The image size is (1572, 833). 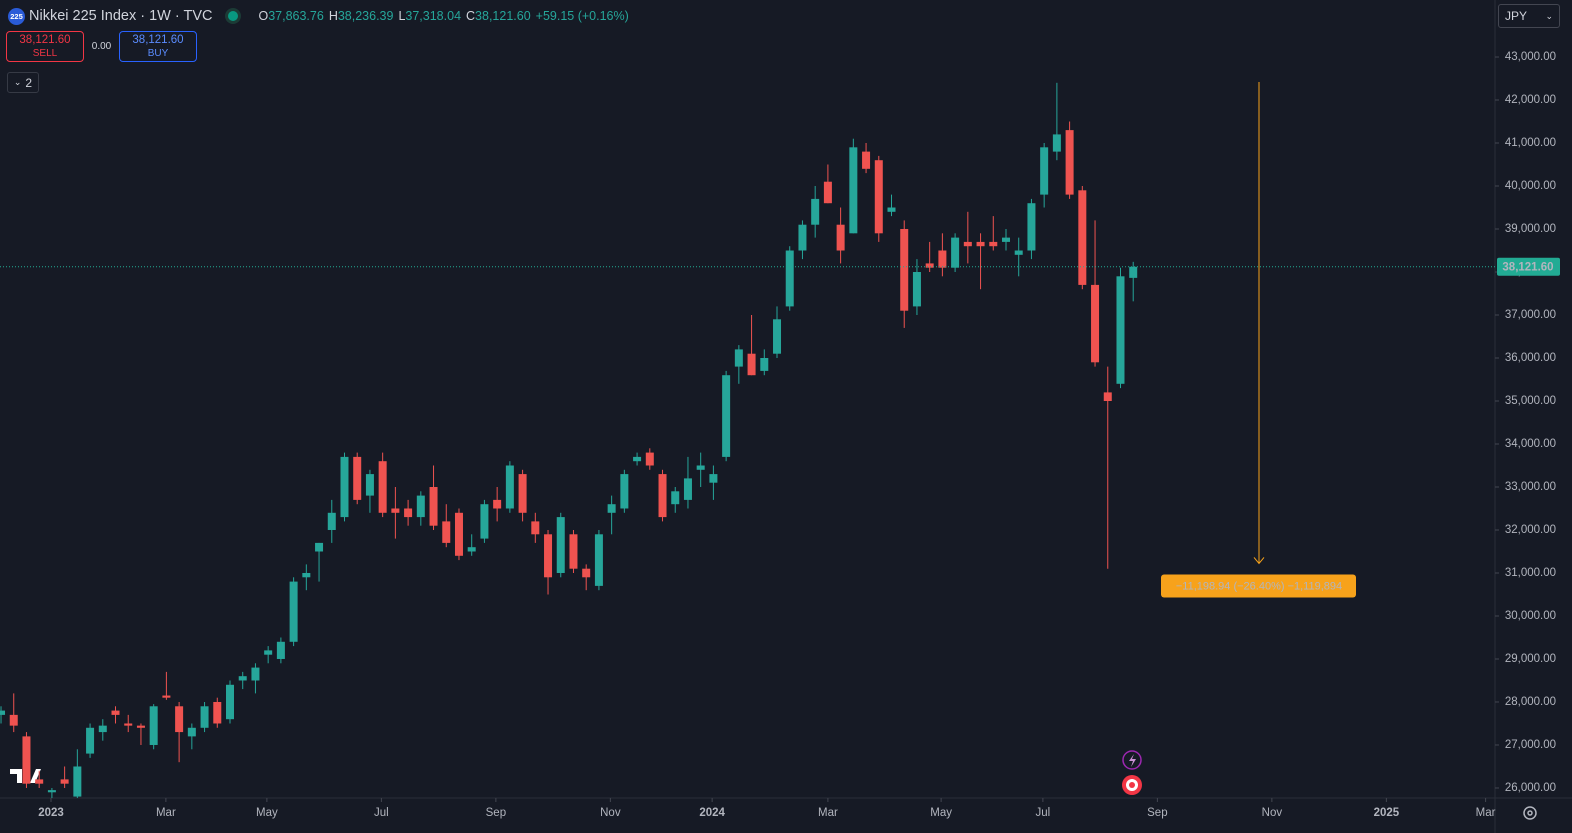 What do you see at coordinates (1530, 616) in the screenshot?
I see `y-tick-label: 30,000.00` at bounding box center [1530, 616].